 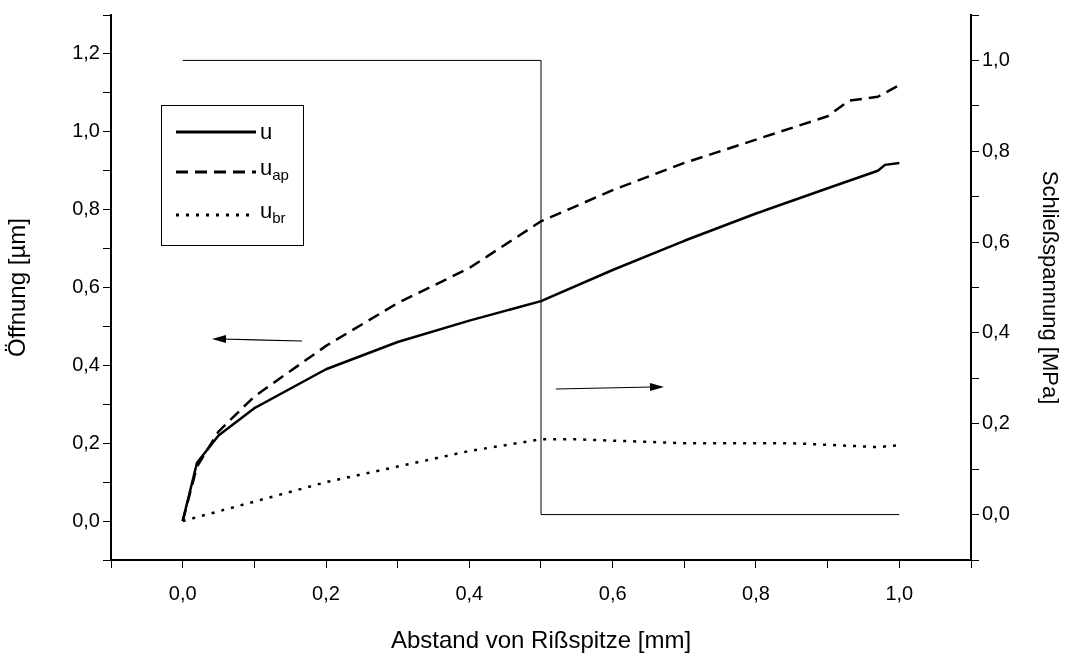 I want to click on x-tick-label: 1,0, so click(x=899, y=592).